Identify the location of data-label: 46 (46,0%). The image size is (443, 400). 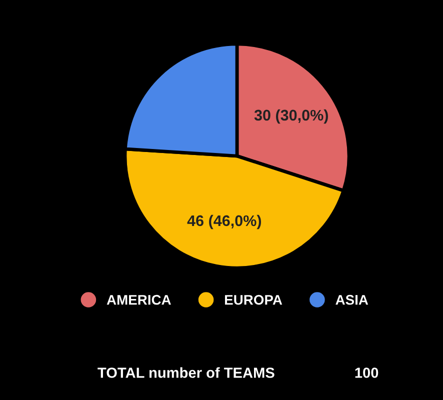
(224, 222).